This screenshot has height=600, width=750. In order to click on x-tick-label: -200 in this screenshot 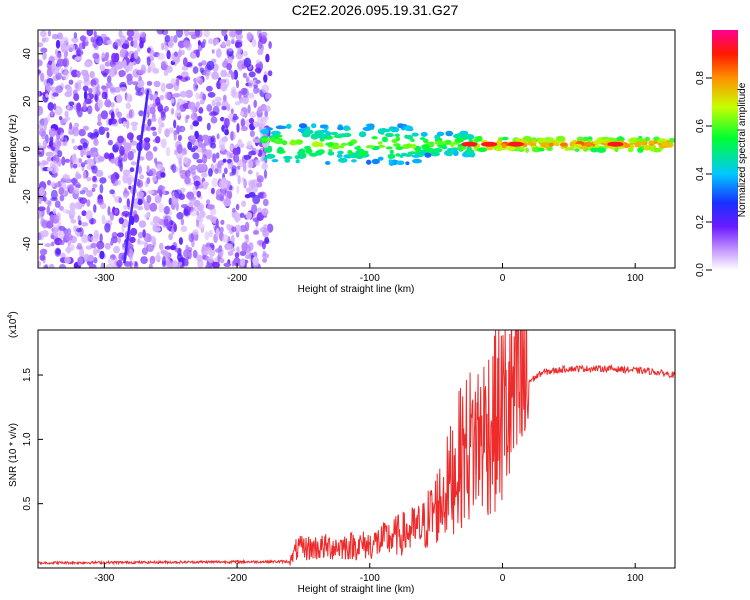, I will do `click(237, 278)`.